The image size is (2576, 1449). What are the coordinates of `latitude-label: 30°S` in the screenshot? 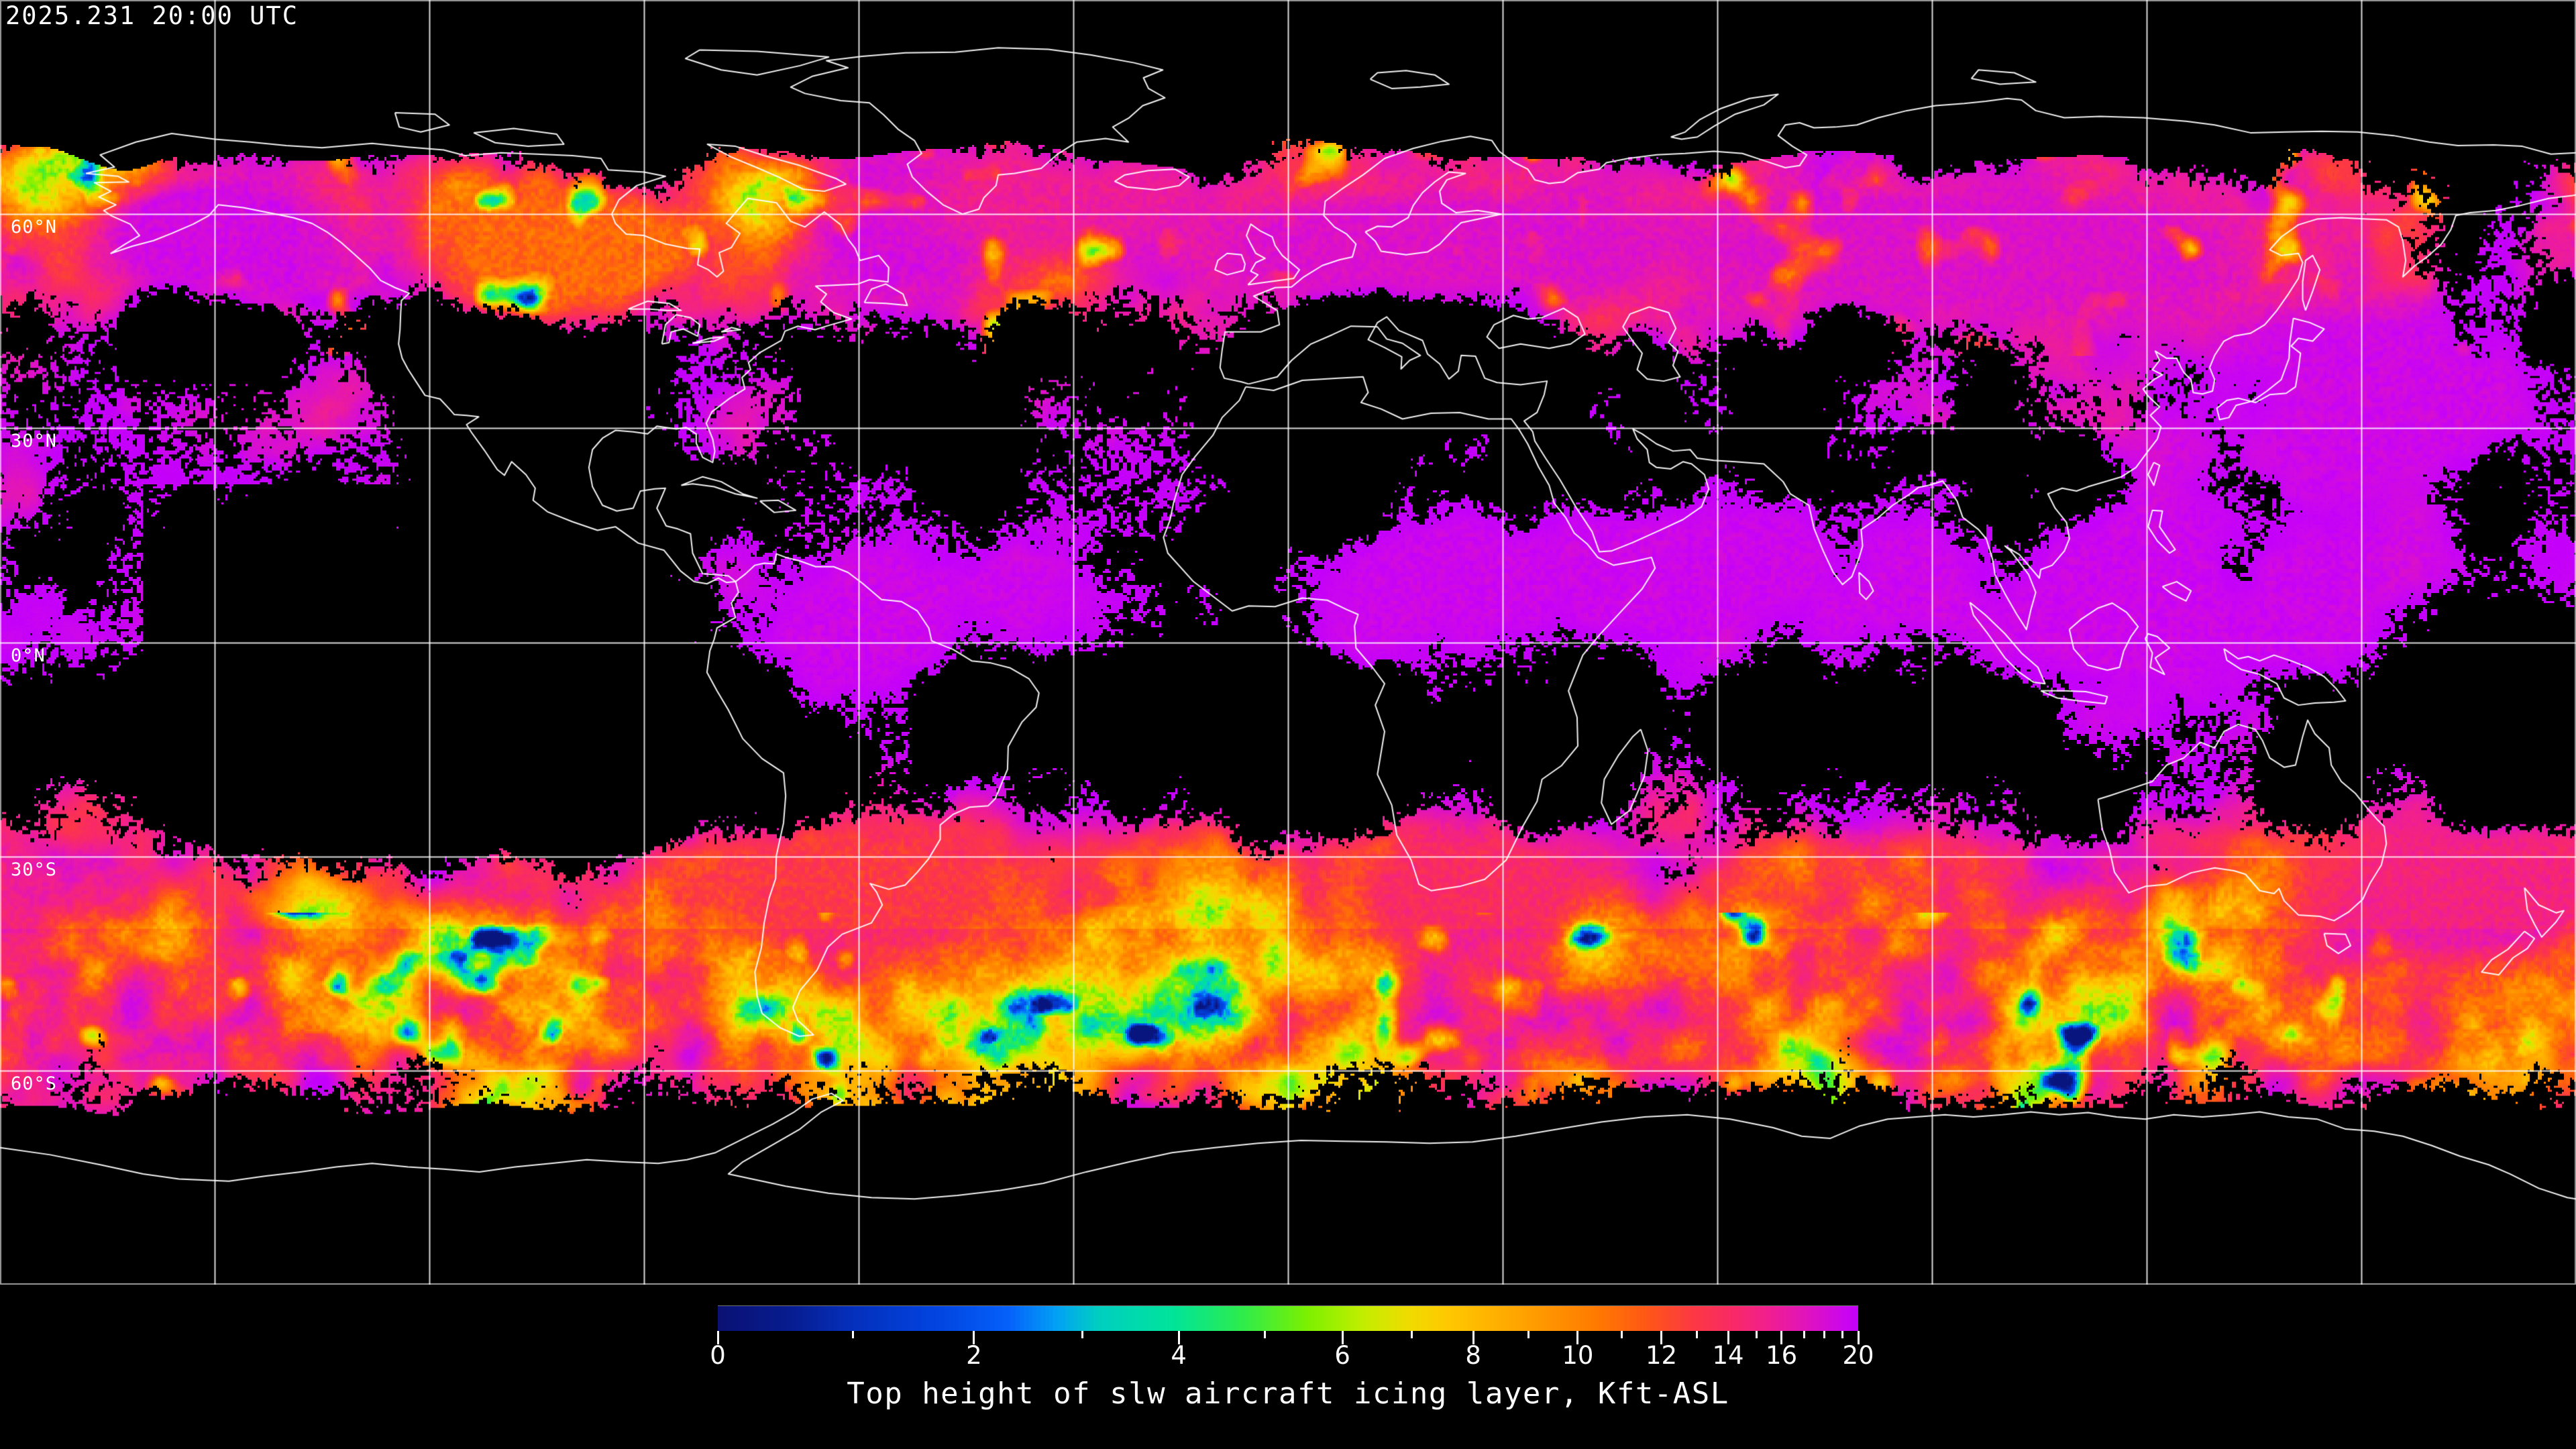 It's located at (34, 869).